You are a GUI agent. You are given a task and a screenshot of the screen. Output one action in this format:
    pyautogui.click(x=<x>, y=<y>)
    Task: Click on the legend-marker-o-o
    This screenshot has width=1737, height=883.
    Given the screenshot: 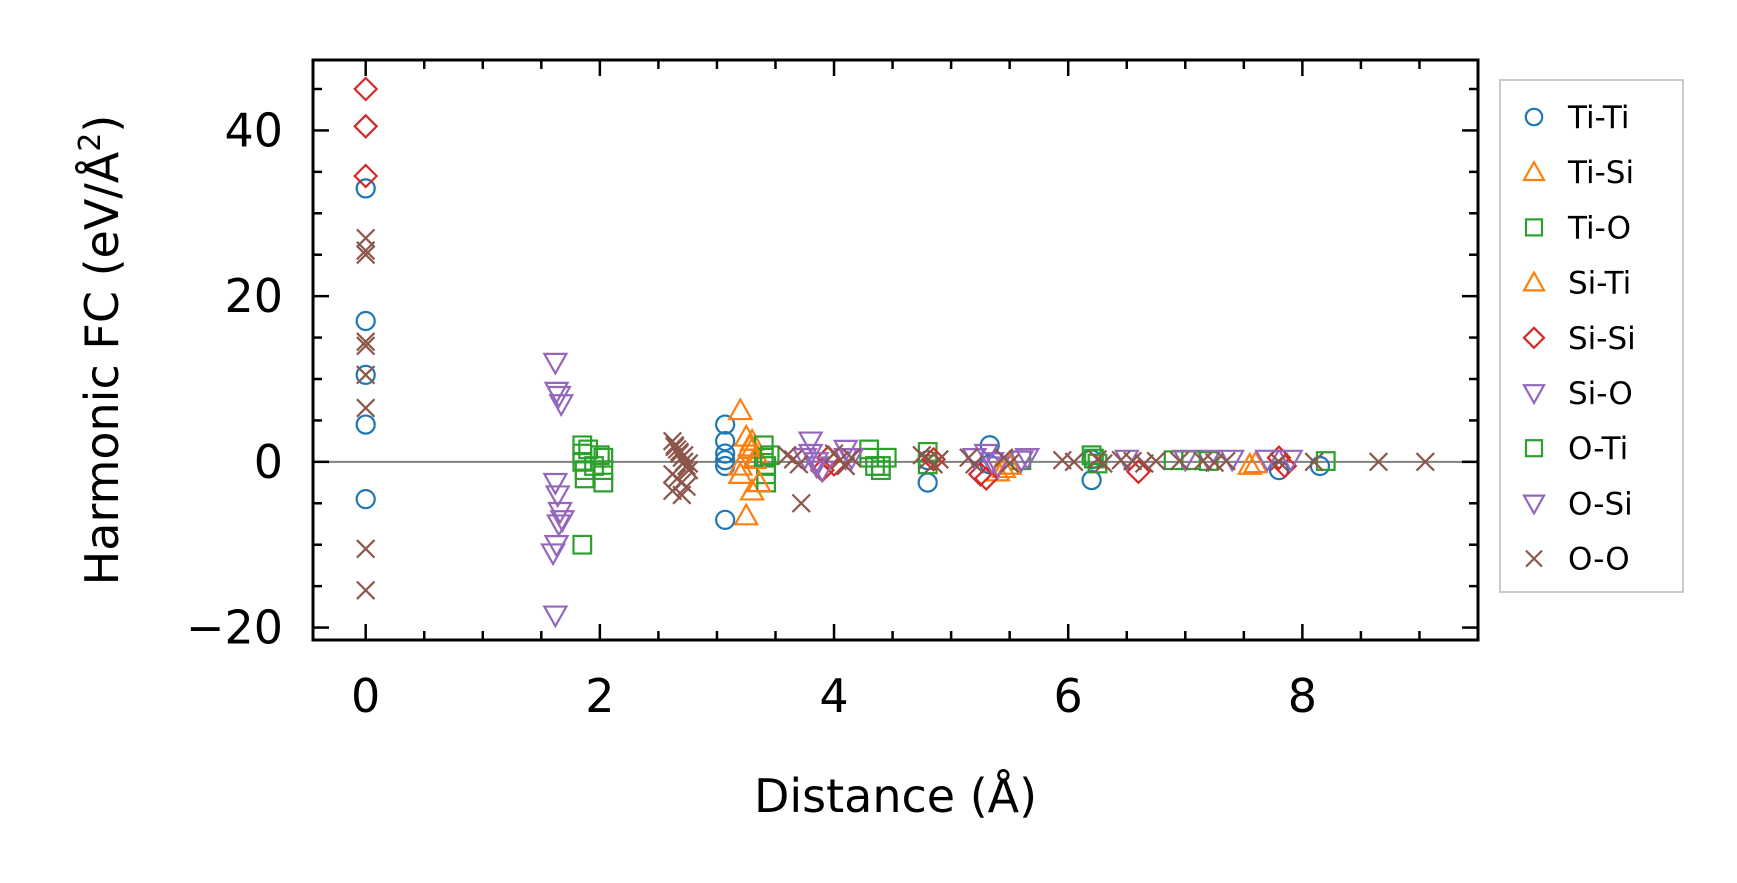 What is the action you would take?
    pyautogui.click(x=1534, y=558)
    